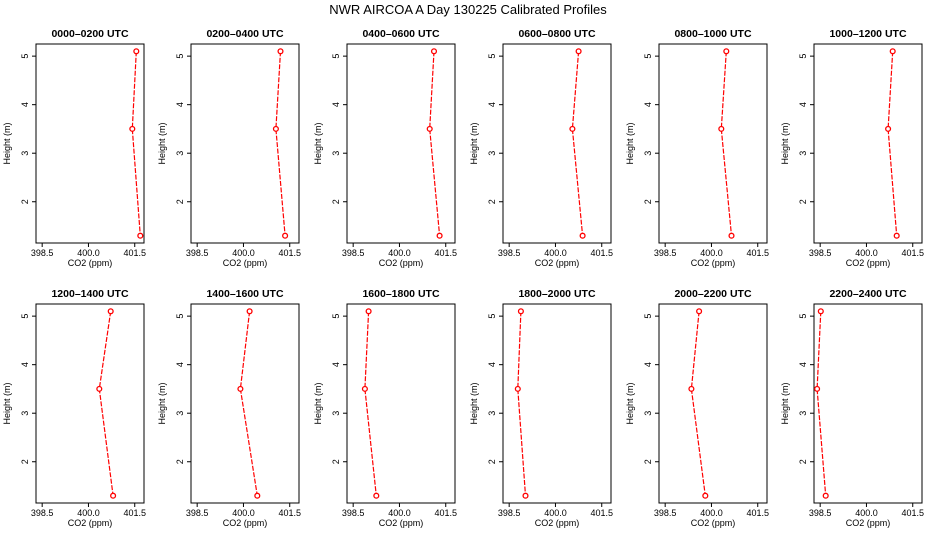  What do you see at coordinates (556, 294) in the screenshot?
I see `panel-title: 1800–2000 UTC` at bounding box center [556, 294].